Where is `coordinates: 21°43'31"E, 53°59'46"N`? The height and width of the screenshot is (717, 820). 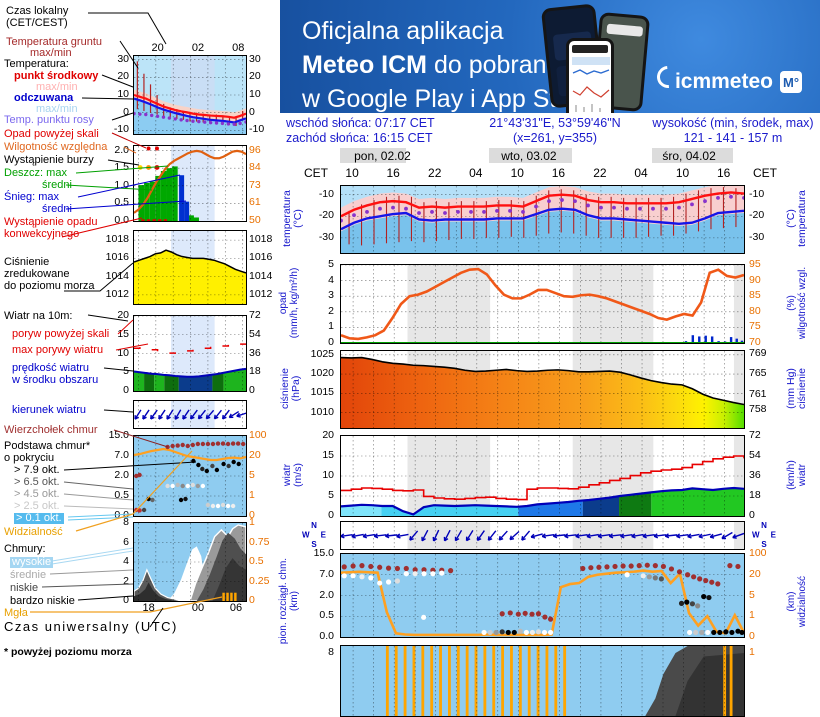
coordinates: 21°43'31"E, 53°59'46"N is located at coordinates (555, 123).